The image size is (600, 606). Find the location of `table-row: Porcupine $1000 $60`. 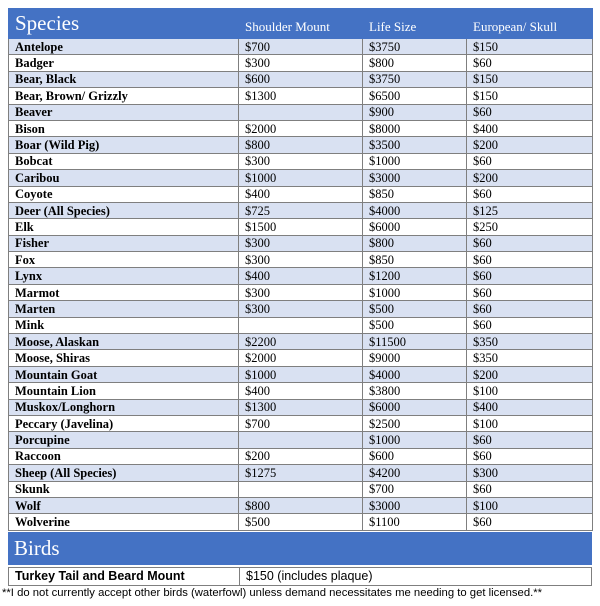

table-row: Porcupine $1000 $60 is located at coordinates (300, 440).